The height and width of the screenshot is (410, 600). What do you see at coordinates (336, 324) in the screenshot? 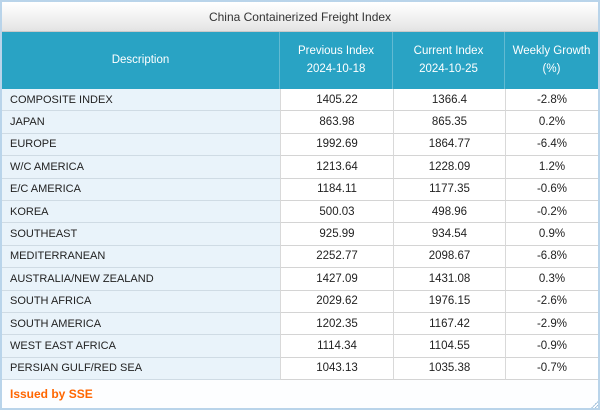
I see `previous-index-cell: 1202.35` at bounding box center [336, 324].